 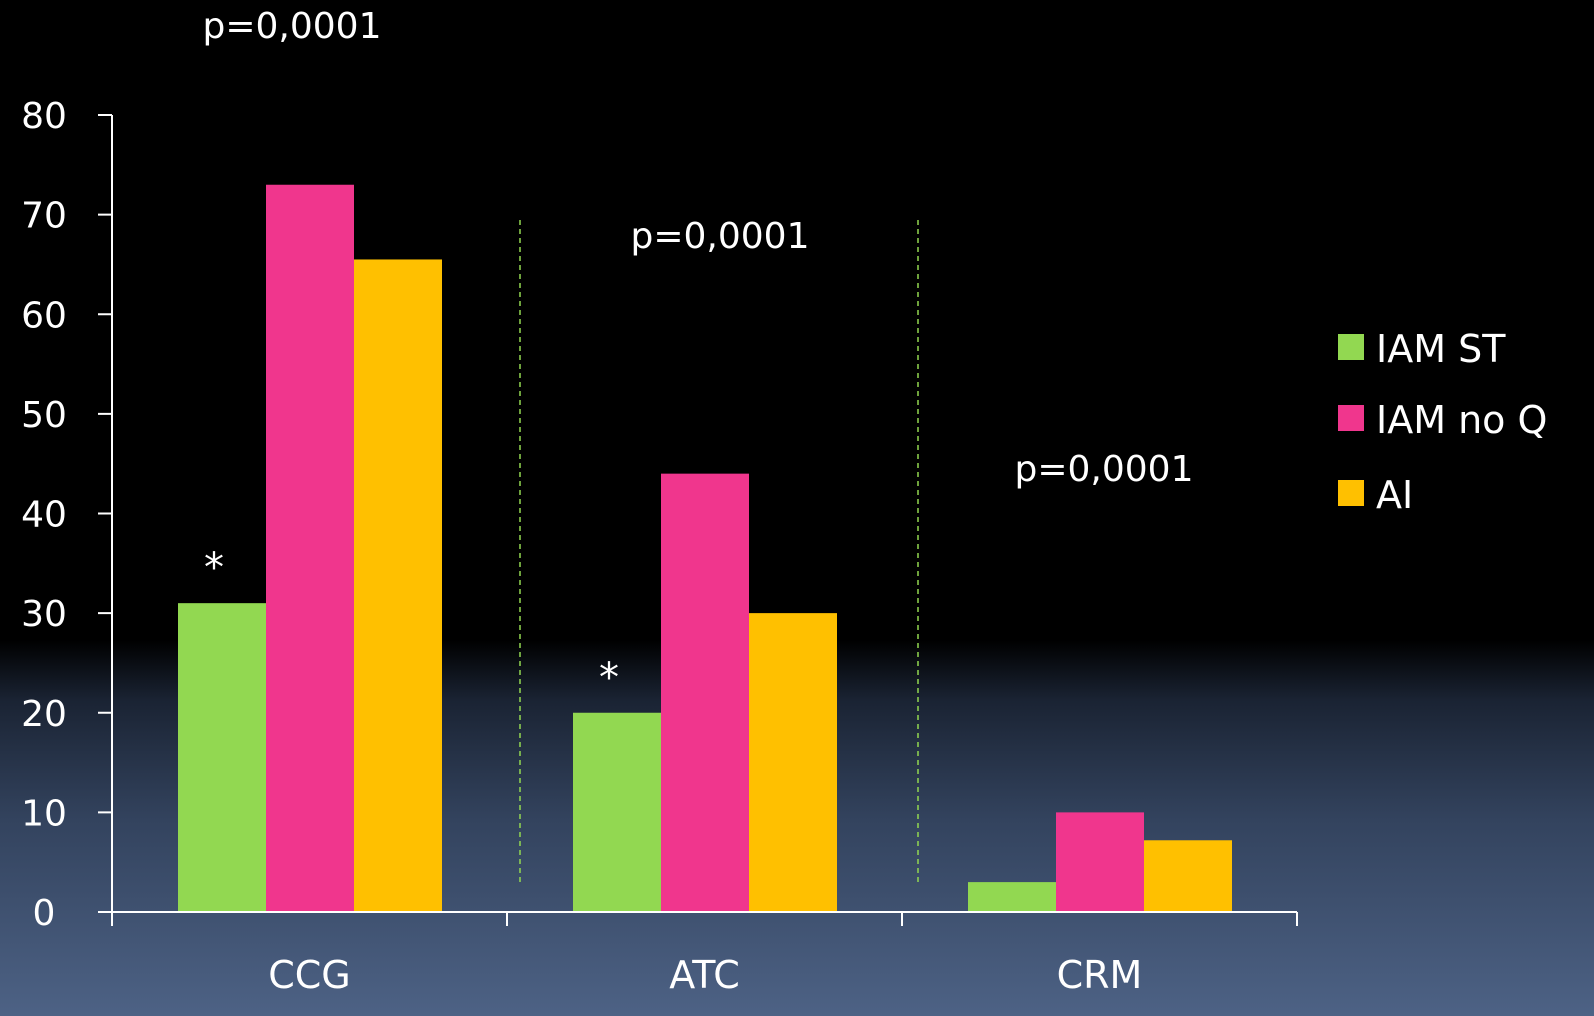 I want to click on bar-ccg-iam-no-q, so click(x=310, y=548).